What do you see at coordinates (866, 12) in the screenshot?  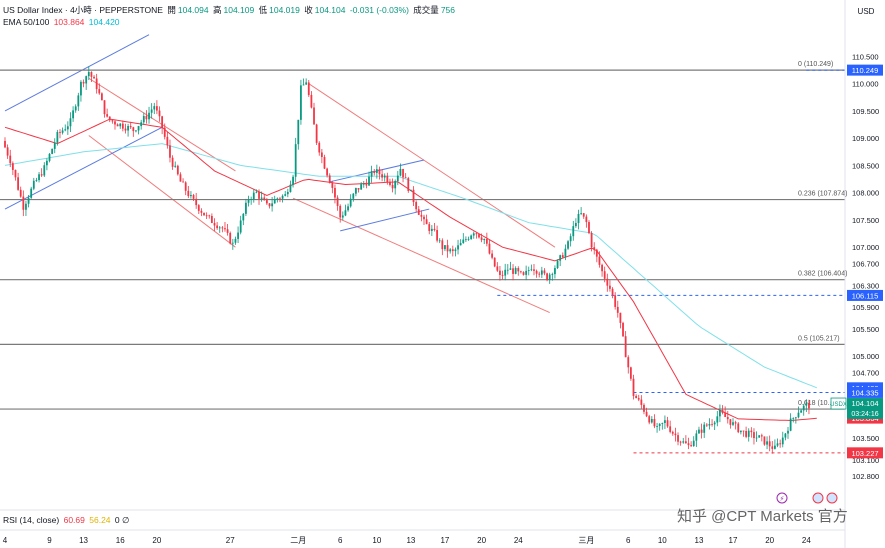 I see `currency-button: USD` at bounding box center [866, 12].